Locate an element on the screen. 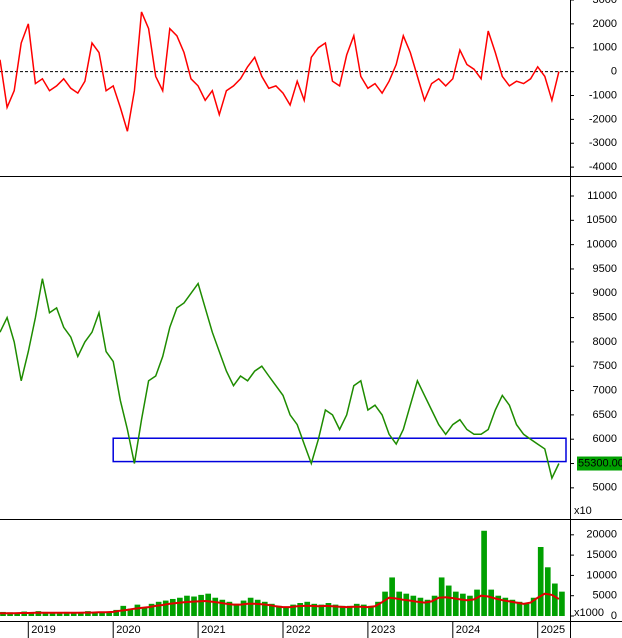  x-tick-label: 2019 is located at coordinates (43, 630).